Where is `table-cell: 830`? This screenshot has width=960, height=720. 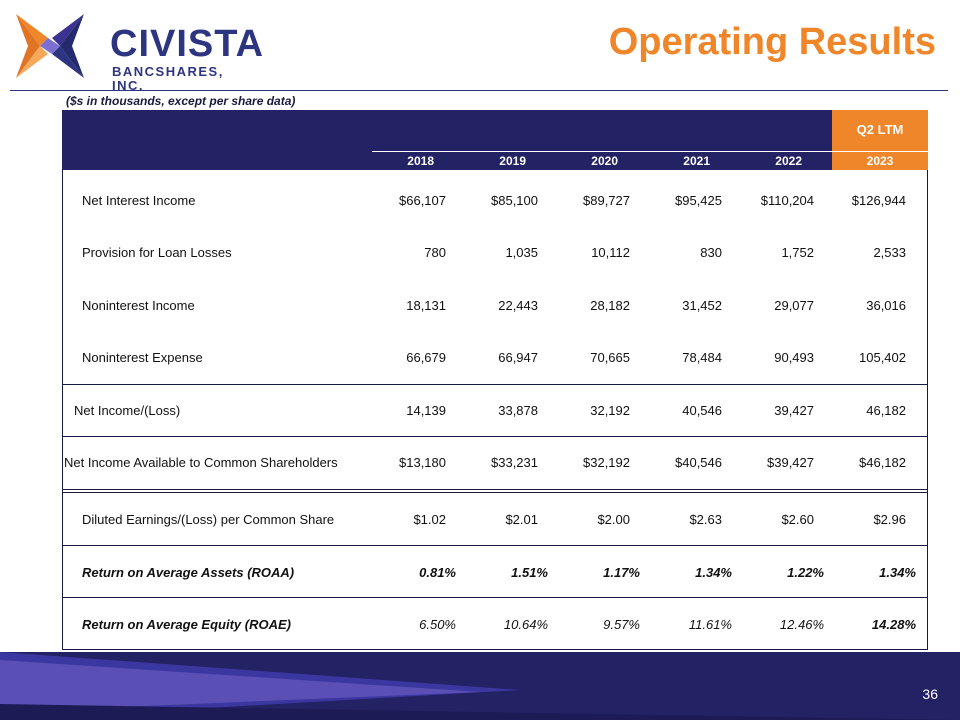
table-cell: 830 is located at coordinates (711, 252).